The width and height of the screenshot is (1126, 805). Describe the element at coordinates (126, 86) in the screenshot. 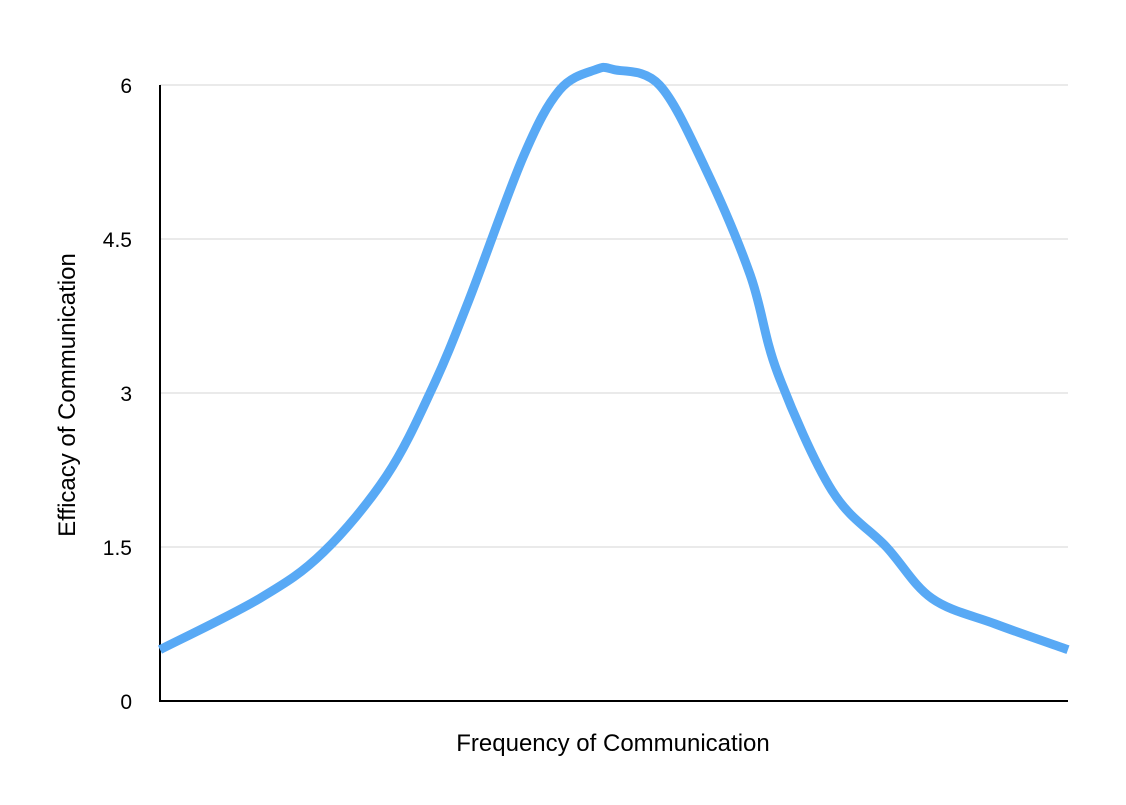

I see `y-tick-label: 6` at that location.